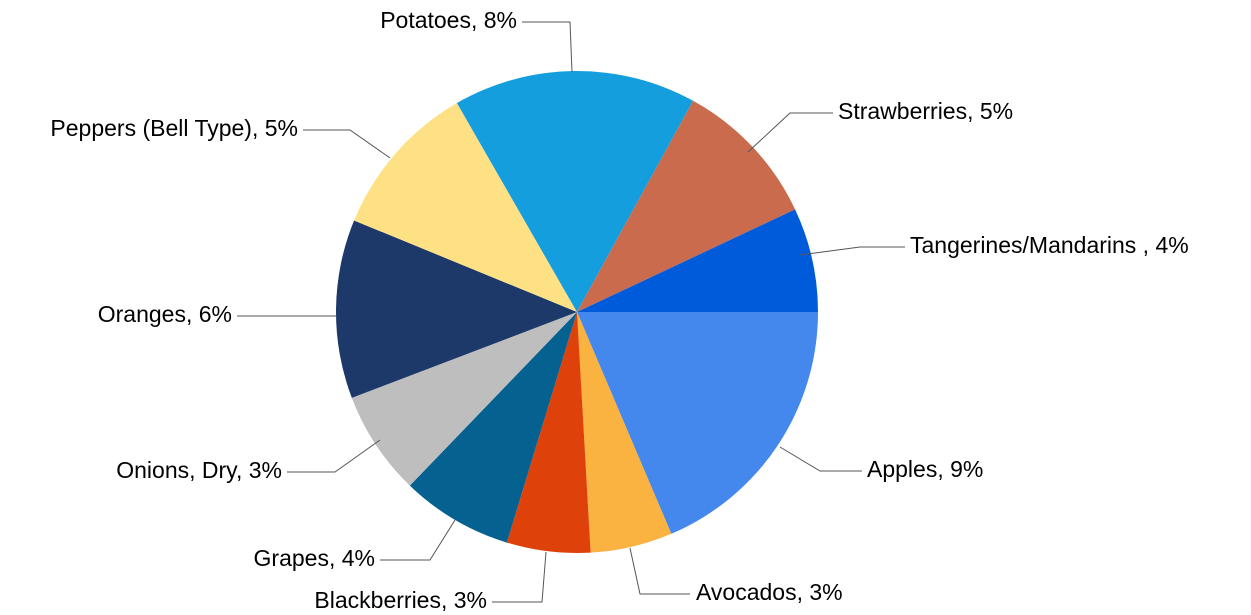 Image resolution: width=1251 pixels, height=615 pixels. What do you see at coordinates (400, 600) in the screenshot?
I see `slice-label: Blackberries, 3%` at bounding box center [400, 600].